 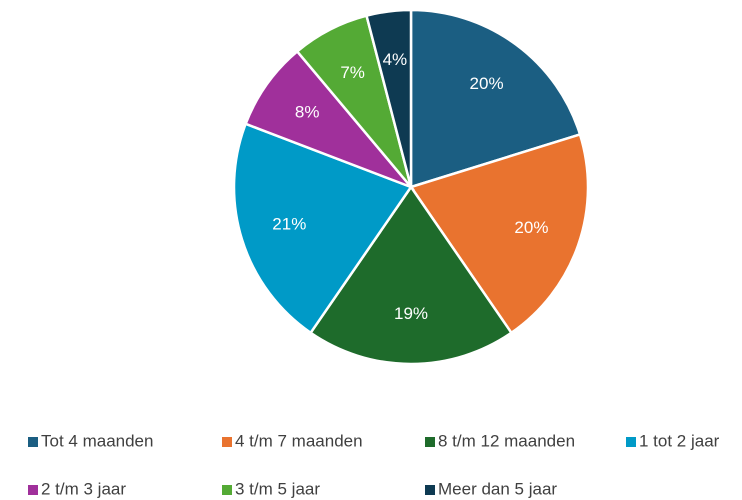 What do you see at coordinates (506, 440) in the screenshot?
I see `legend-label: 8 t/m 12 maanden` at bounding box center [506, 440].